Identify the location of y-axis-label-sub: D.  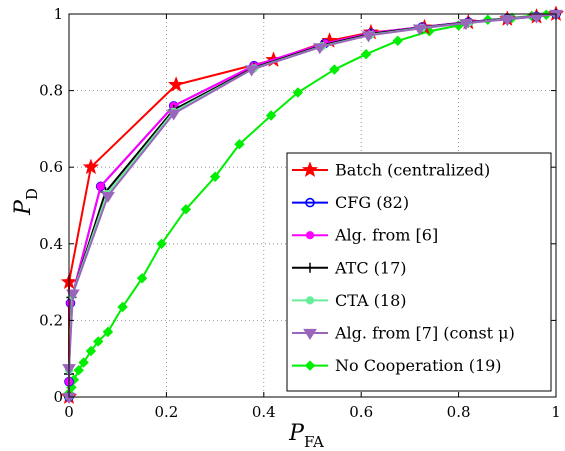
(32, 194).